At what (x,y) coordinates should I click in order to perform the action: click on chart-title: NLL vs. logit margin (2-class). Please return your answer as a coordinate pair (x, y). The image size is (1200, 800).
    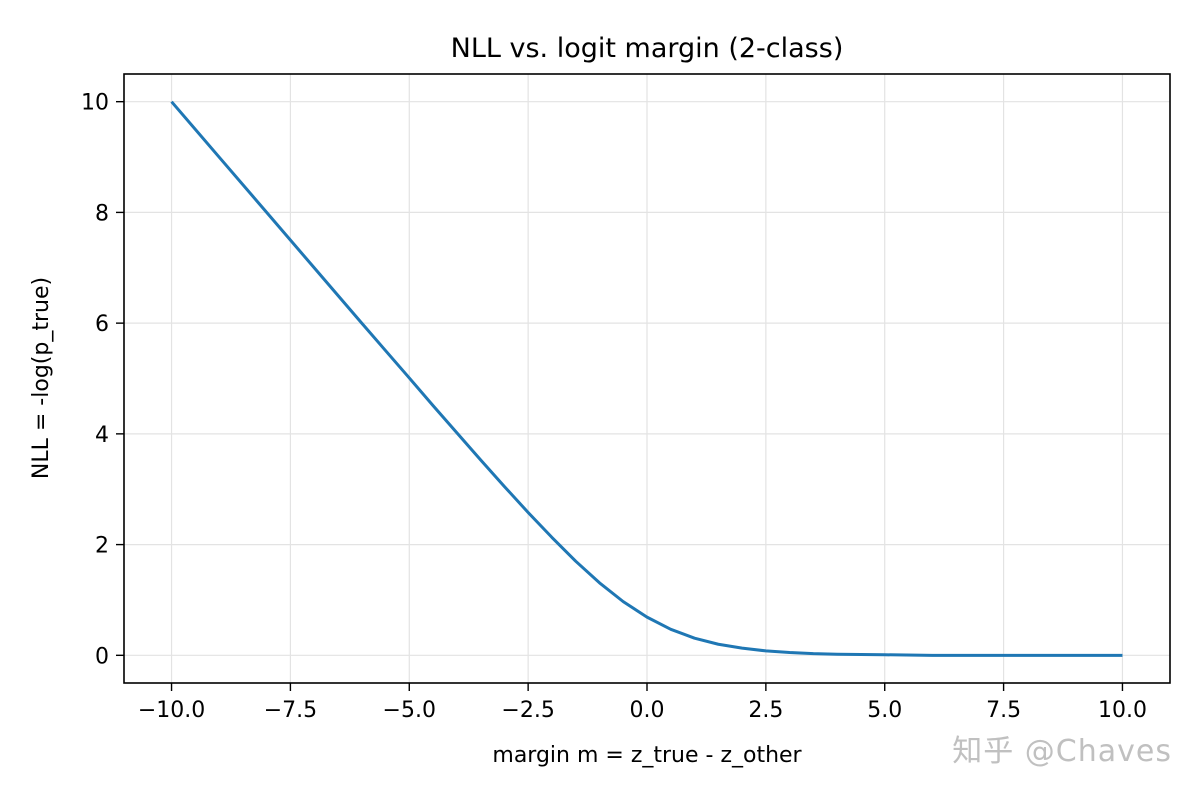
    Looking at the image, I should click on (647, 48).